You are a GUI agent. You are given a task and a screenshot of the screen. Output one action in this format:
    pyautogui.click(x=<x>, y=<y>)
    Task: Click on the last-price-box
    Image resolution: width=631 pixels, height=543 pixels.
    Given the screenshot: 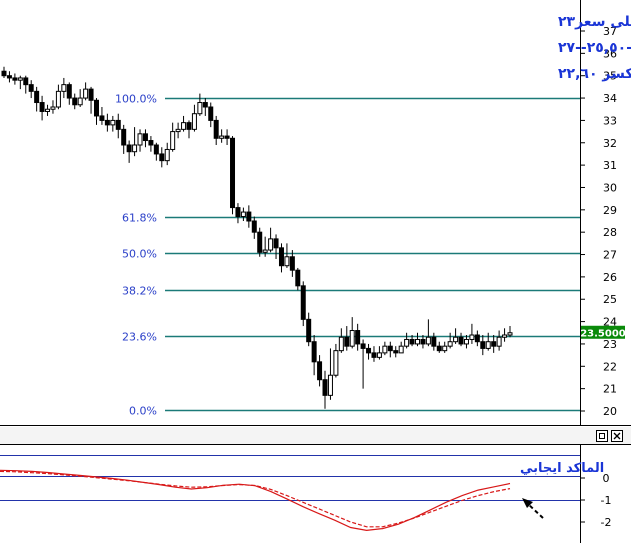 What is the action you would take?
    pyautogui.click(x=603, y=332)
    